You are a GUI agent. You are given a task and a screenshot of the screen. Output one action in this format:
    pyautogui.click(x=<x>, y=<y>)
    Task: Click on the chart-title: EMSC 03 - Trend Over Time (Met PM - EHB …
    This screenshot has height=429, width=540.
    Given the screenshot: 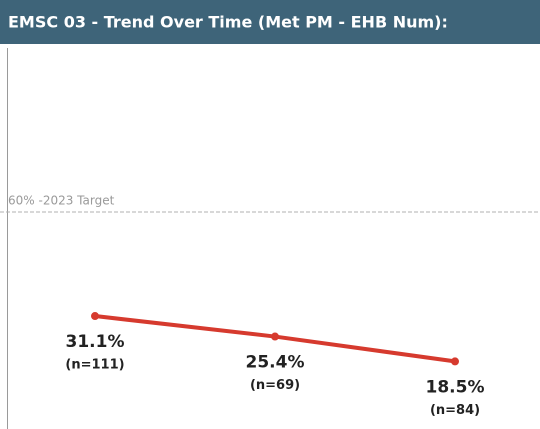 What is the action you would take?
    pyautogui.click(x=228, y=22)
    